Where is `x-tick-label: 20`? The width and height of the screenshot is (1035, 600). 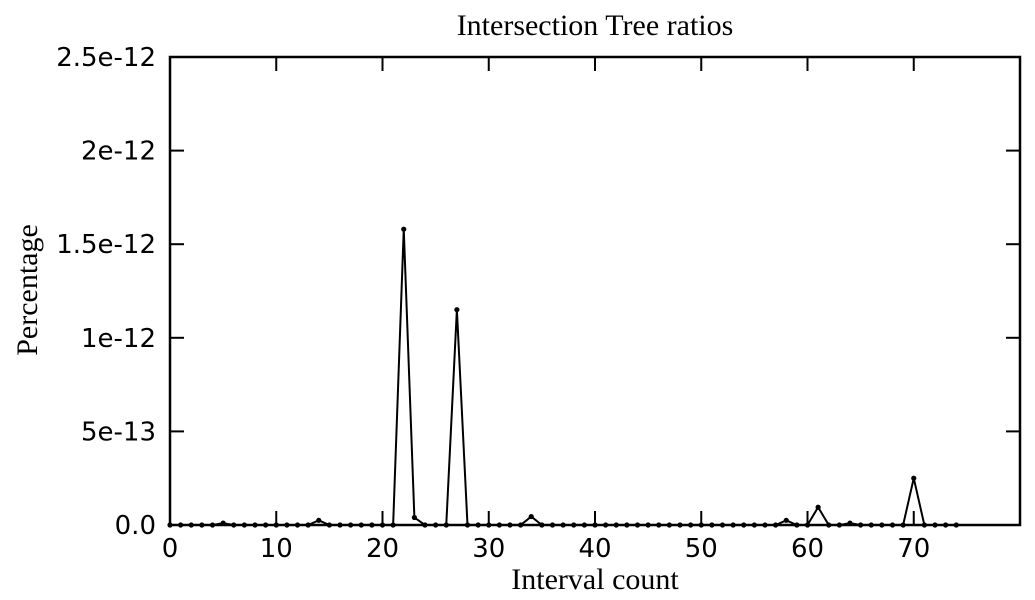
x-tick-label: 20 is located at coordinates (382, 549).